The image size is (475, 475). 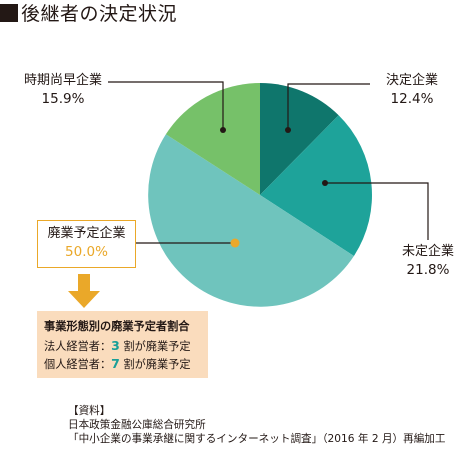 I want to click on slice-label-undecided: 未定企業 21.8%, so click(x=428, y=261).